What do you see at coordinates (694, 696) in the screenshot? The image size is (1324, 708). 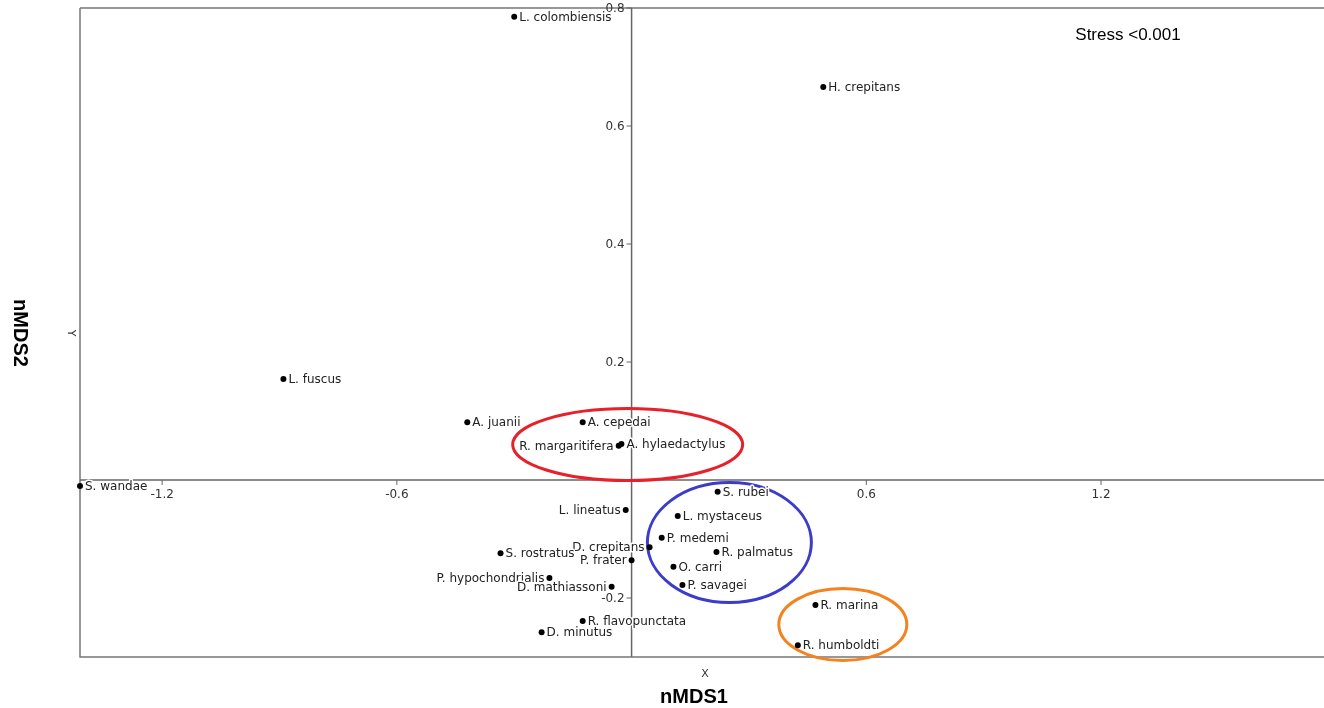 I see `x-axis-title: nMDS1` at bounding box center [694, 696].